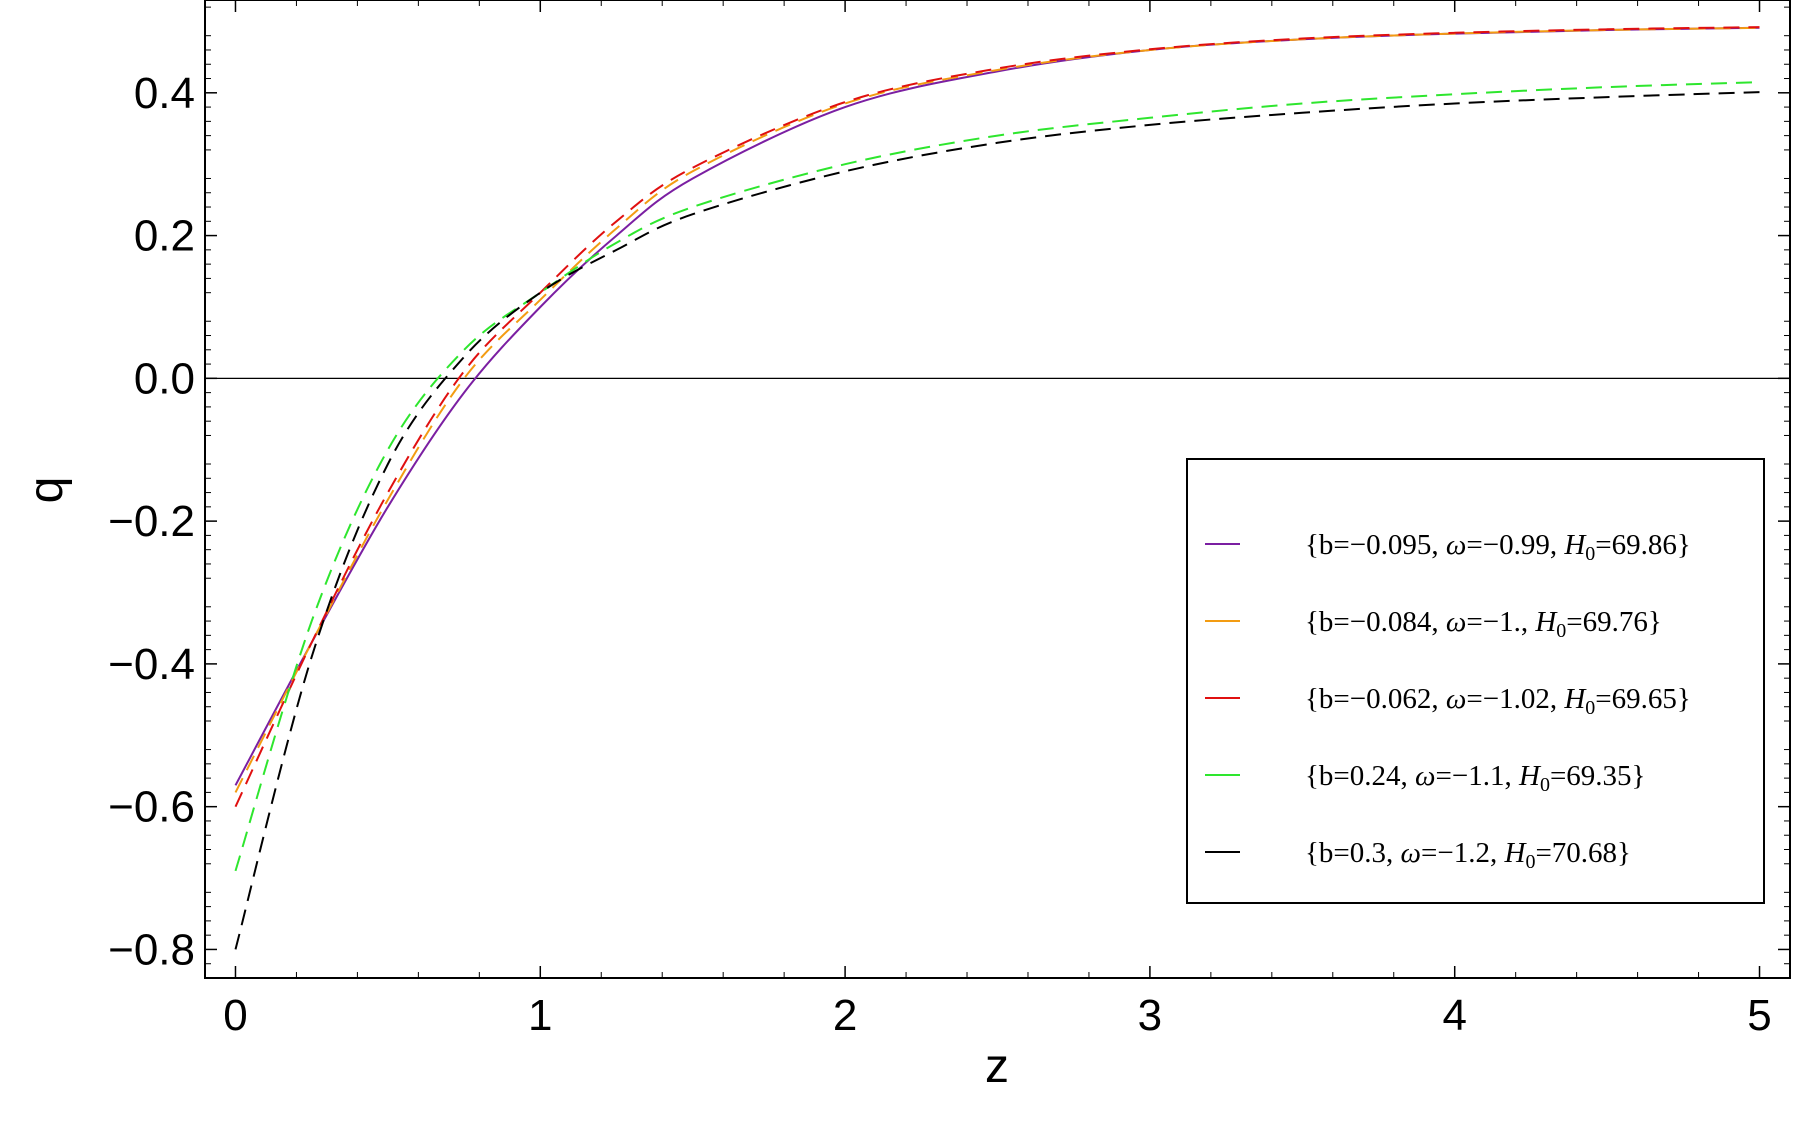 This screenshot has width=1800, height=1125. I want to click on y-tick-label: 0.0, so click(164, 378).